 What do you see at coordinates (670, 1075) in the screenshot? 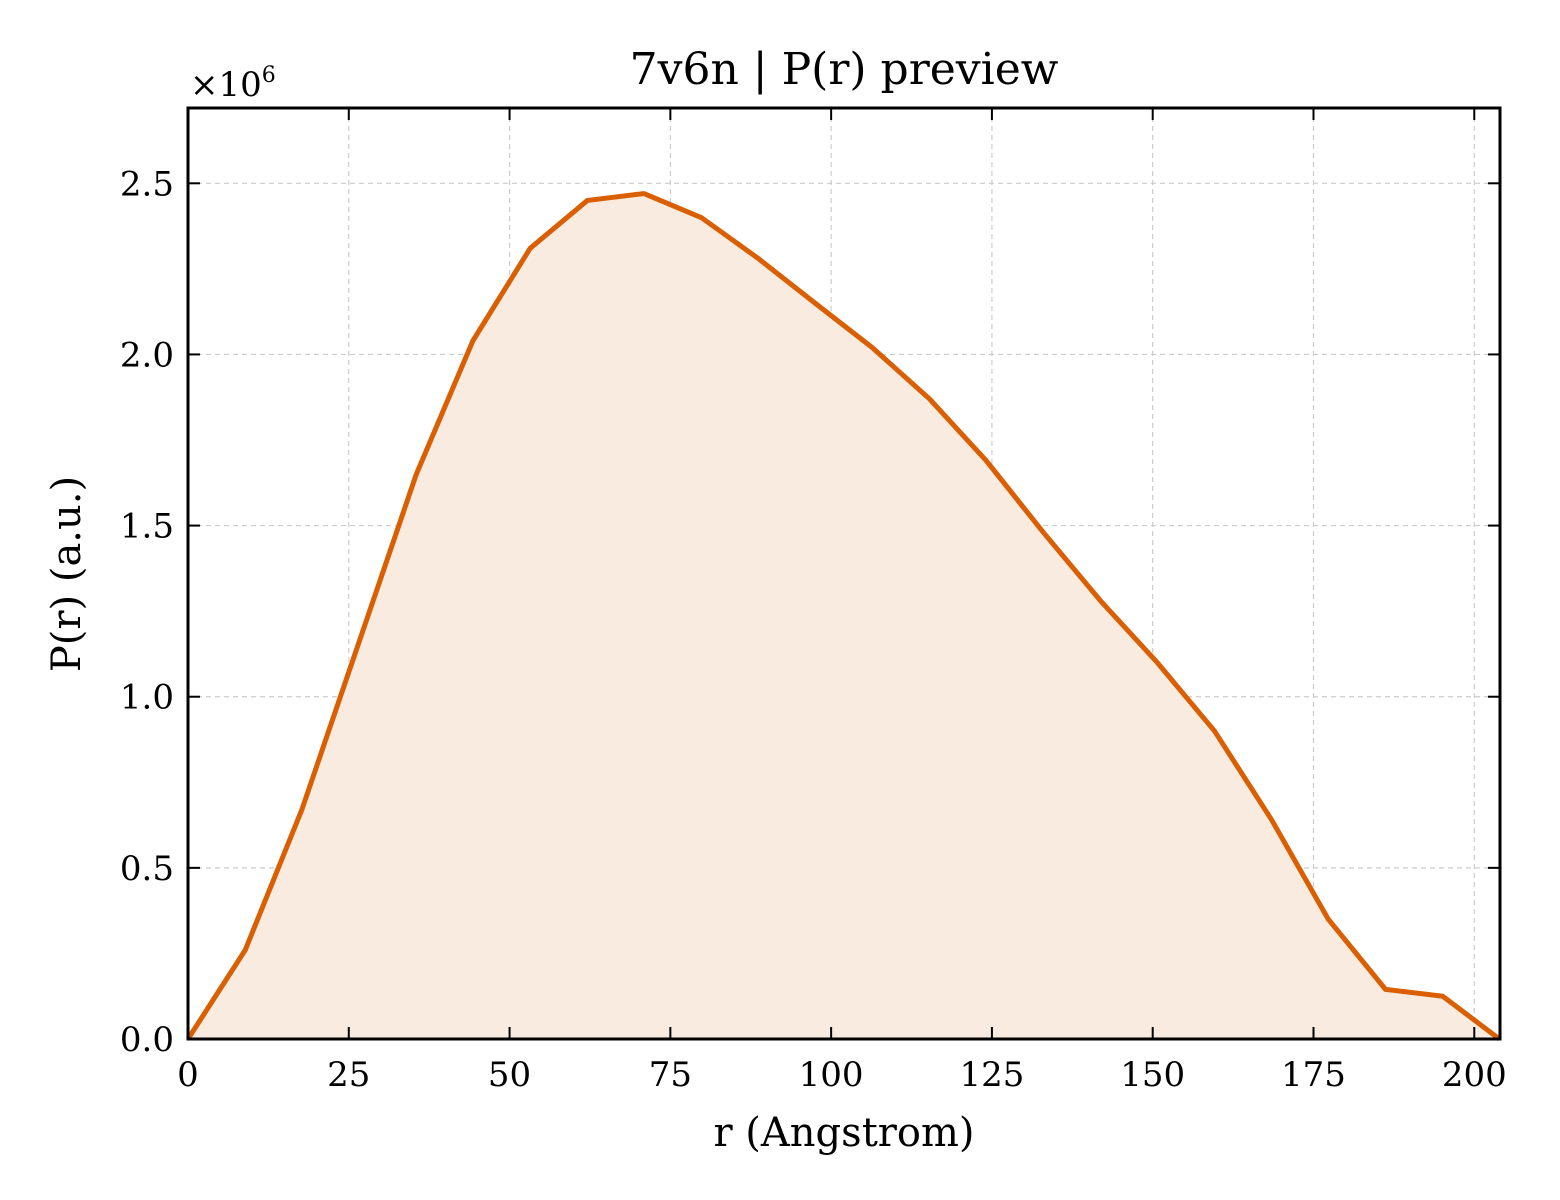
I see `x-tick-label: 75` at bounding box center [670, 1075].